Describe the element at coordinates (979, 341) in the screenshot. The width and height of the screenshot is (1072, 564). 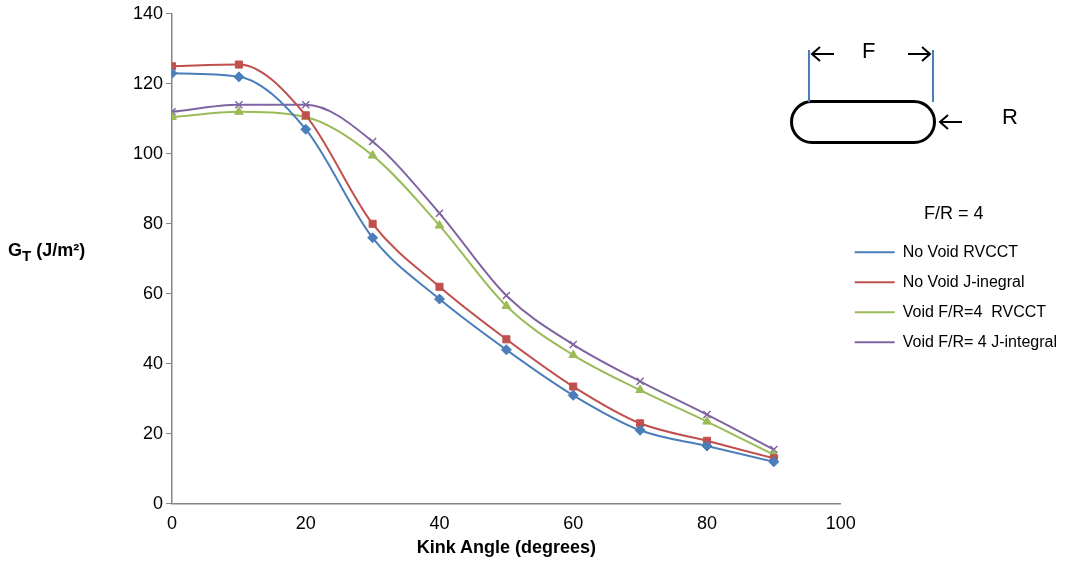
I see `legend-label: Void F/R= 4 J-integral` at that location.